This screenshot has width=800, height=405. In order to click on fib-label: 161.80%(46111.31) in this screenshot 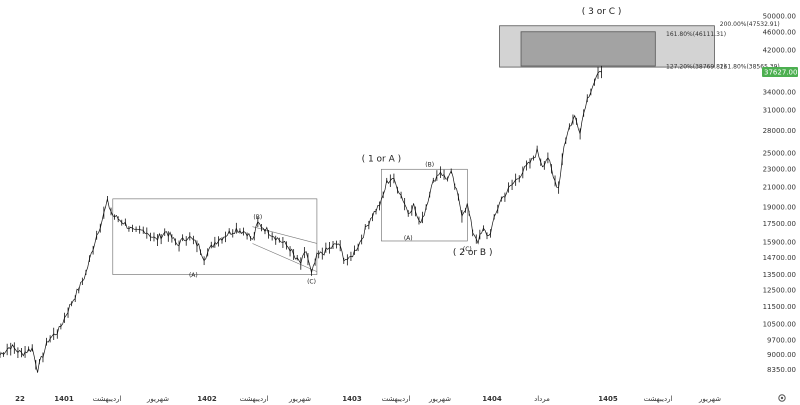, I will do `click(696, 34)`.